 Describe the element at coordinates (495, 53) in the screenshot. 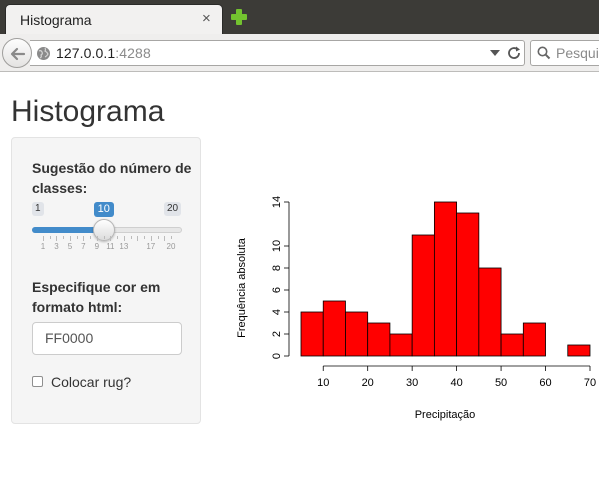

I see `url-dropdown-icon` at that location.